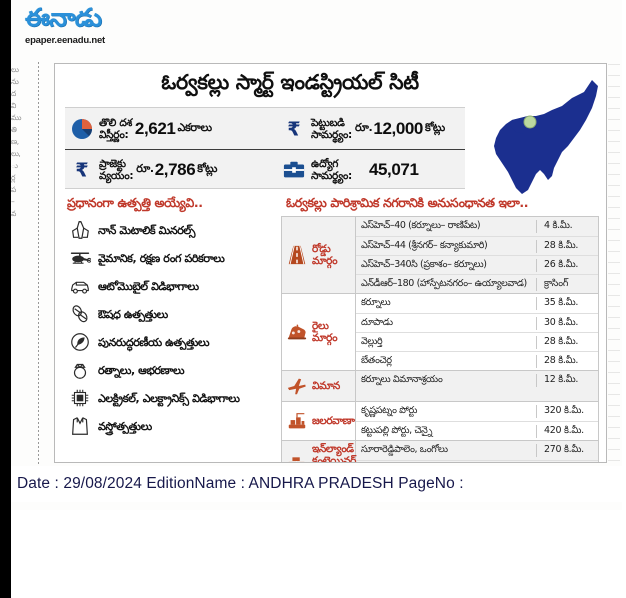 Image resolution: width=626 pixels, height=598 pixels. I want to click on route-name: ఎన్‌డీఆర్‌–180 (హాస్పేటనగరం– ఉయ్యాలవాడ), so click(444, 283).